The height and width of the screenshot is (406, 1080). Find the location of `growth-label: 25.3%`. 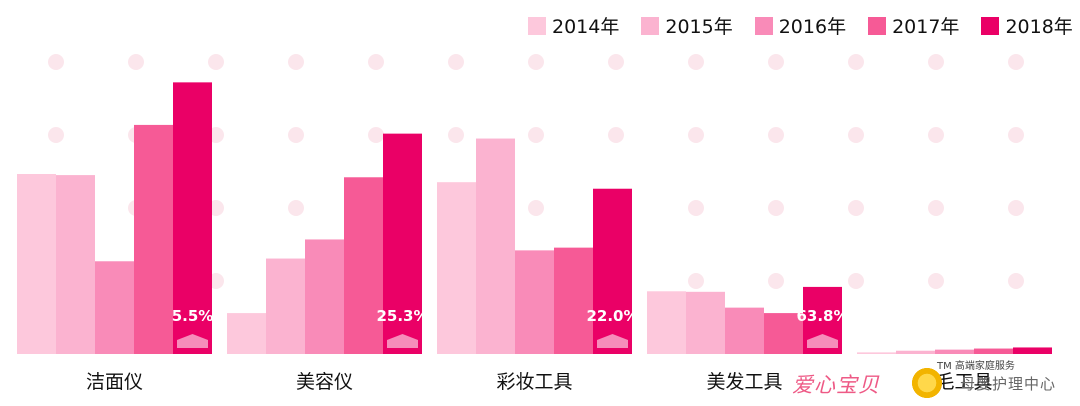

growth-label: 25.3% is located at coordinates (402, 316).